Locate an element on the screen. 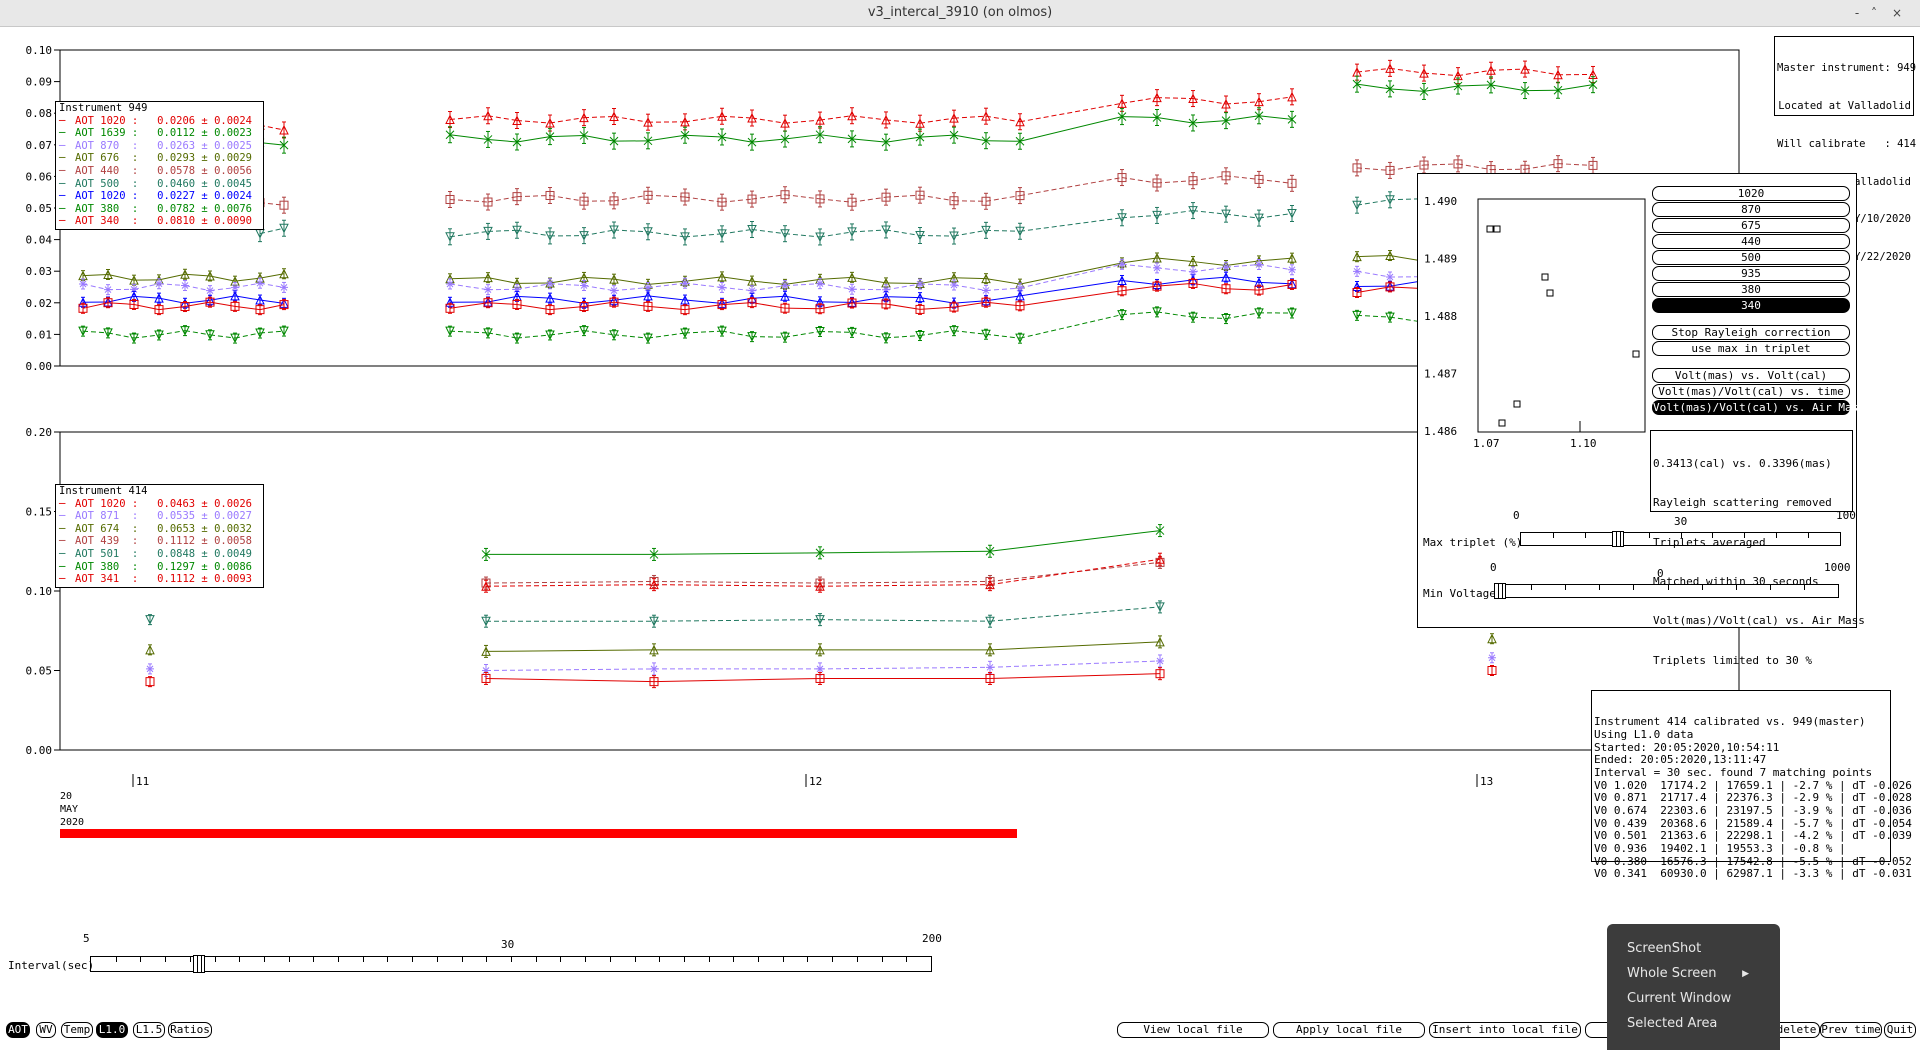 This screenshot has width=1920, height=1050. menu-item-current-window: Current Window is located at coordinates (1679, 998).